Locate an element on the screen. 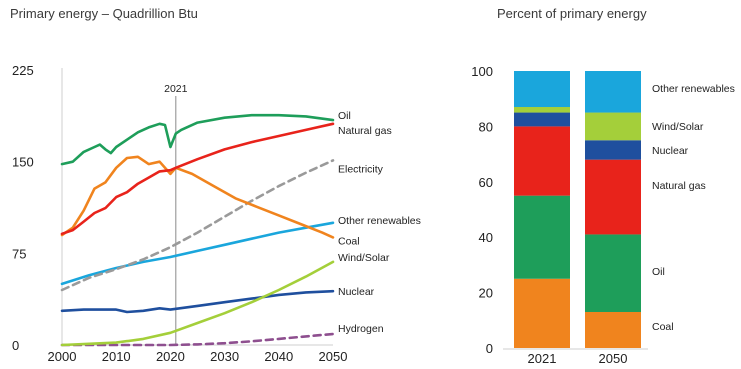  bar-legend-label-nuclear: Nuclear is located at coordinates (670, 151).